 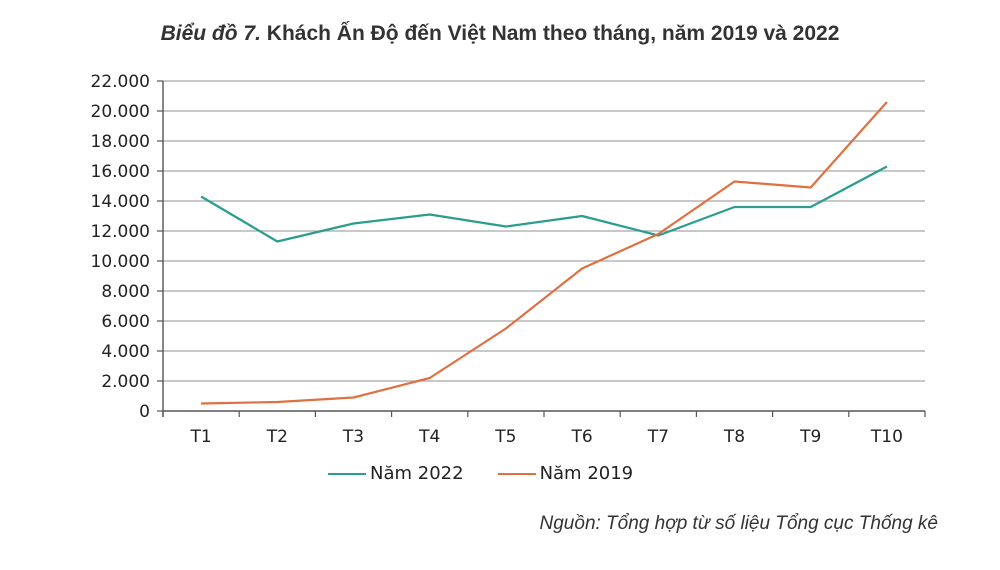 I want to click on y-tick-label: 4.000, so click(x=125, y=352).